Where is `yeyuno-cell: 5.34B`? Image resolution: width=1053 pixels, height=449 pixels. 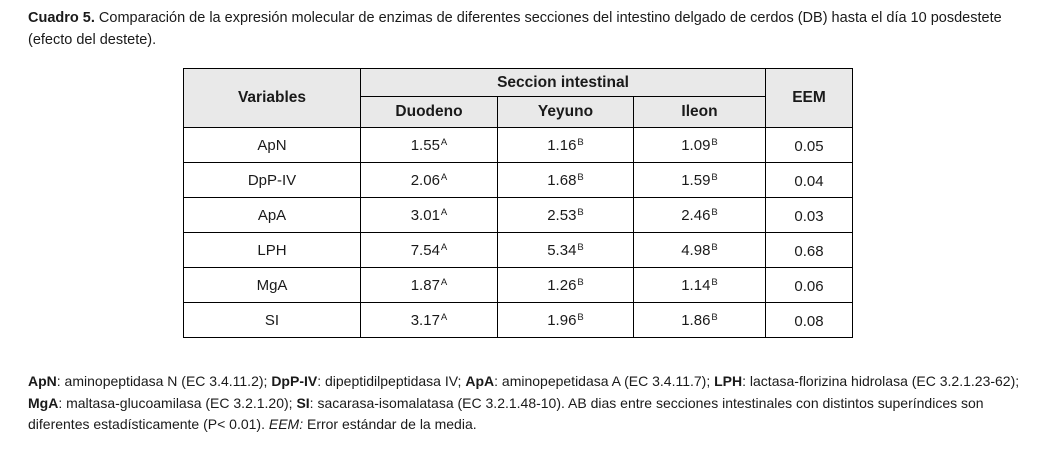 yeyuno-cell: 5.34B is located at coordinates (565, 250).